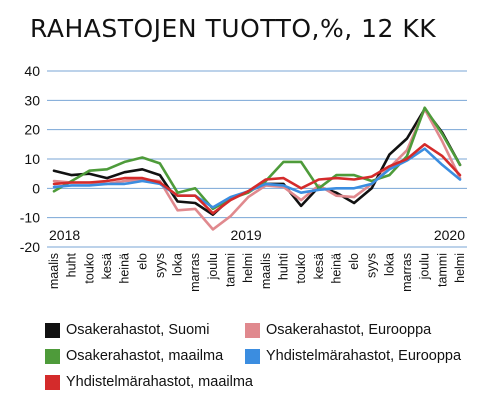  Describe the element at coordinates (32, 71) in the screenshot. I see `y-tick-label: 40` at that location.